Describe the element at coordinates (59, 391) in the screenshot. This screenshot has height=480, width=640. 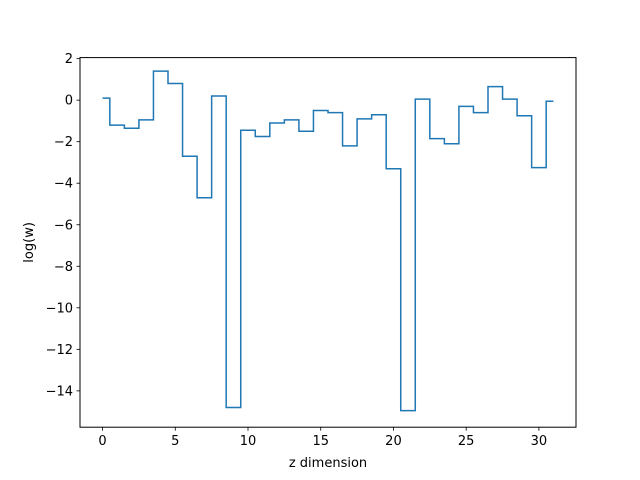
I see `y-tick-label: −14` at that location.